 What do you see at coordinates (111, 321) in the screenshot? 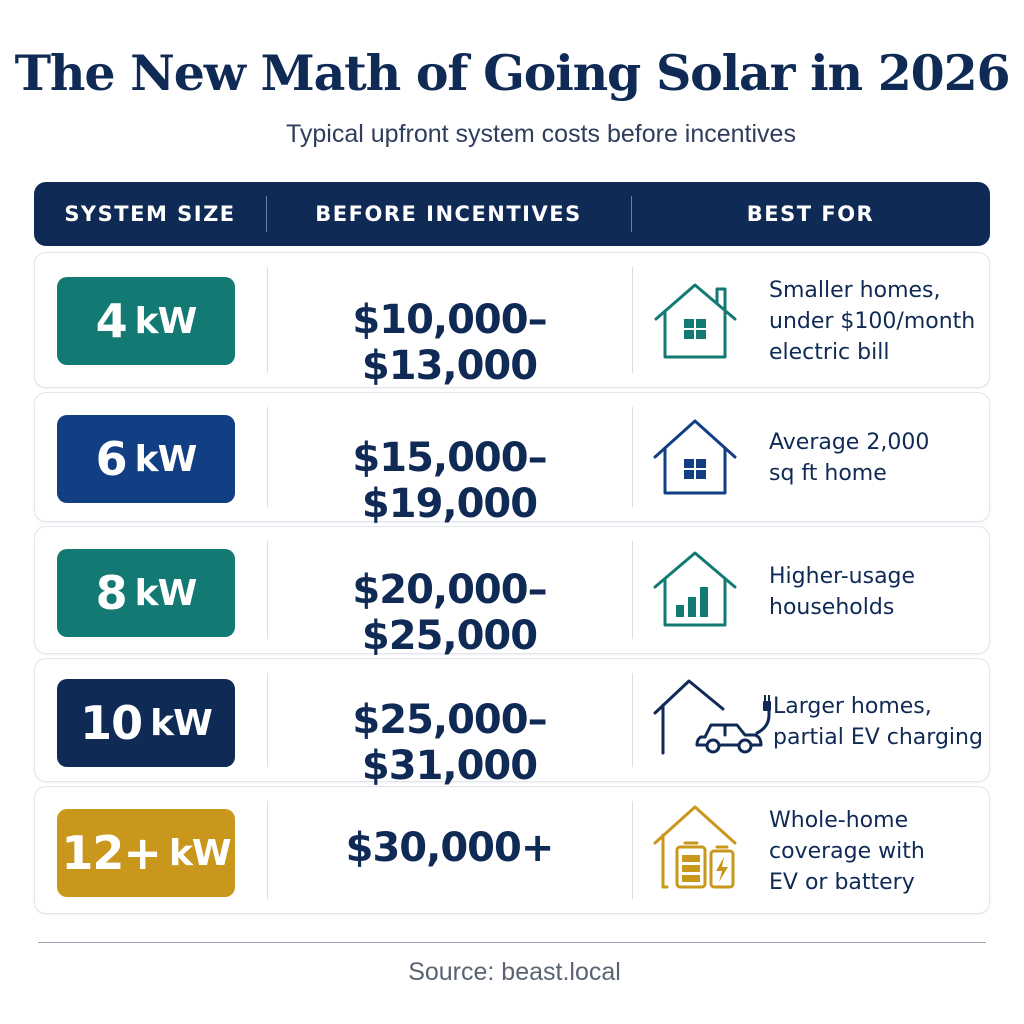
I see `size-value: 4` at bounding box center [111, 321].